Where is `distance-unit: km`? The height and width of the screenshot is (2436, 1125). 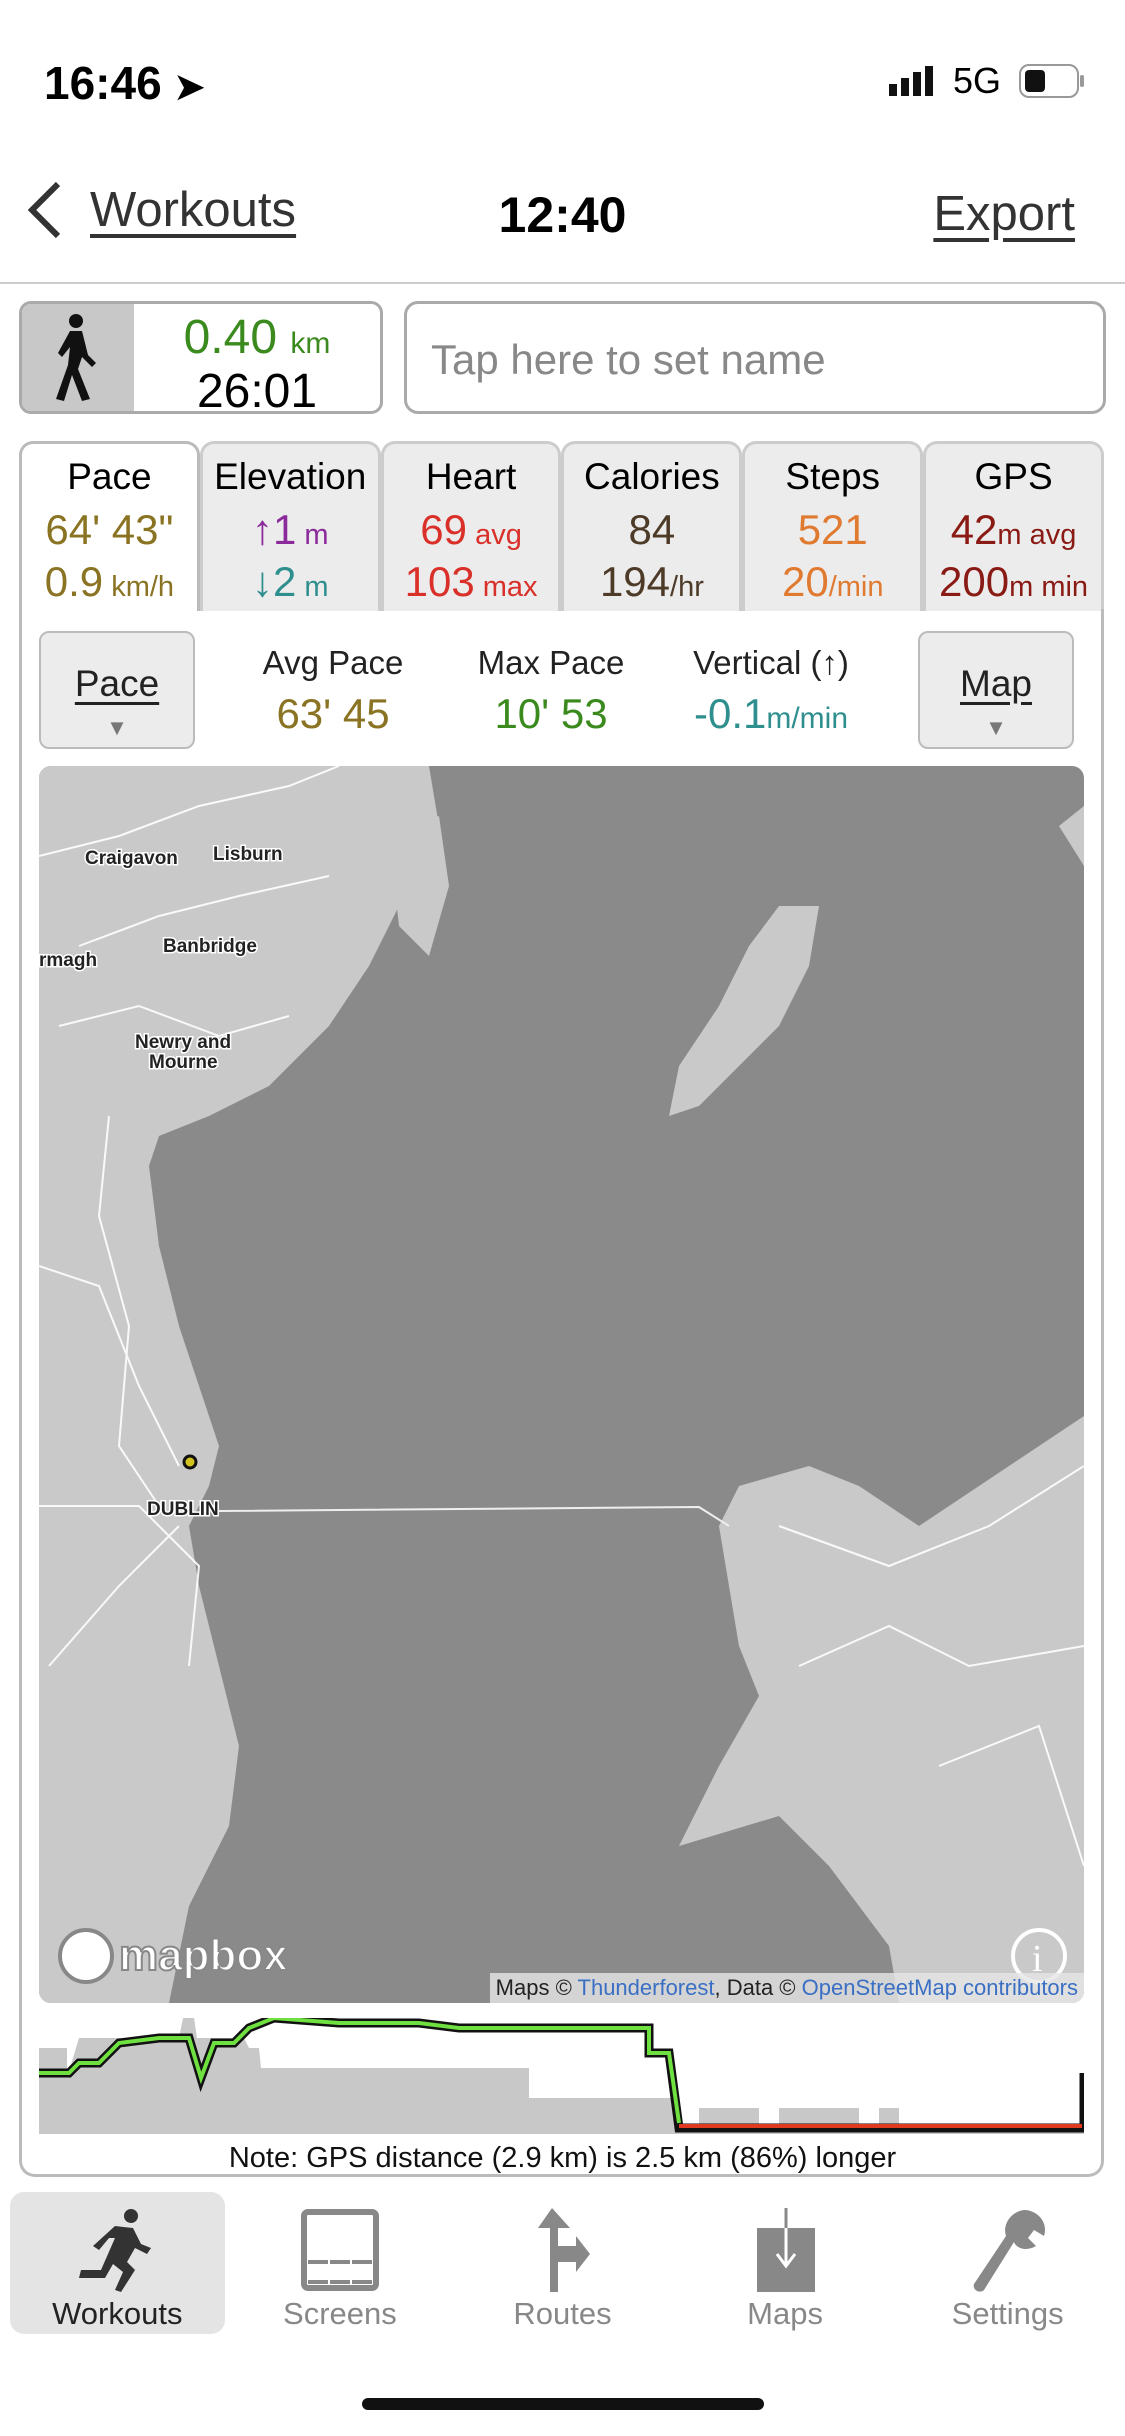 distance-unit: km is located at coordinates (310, 343).